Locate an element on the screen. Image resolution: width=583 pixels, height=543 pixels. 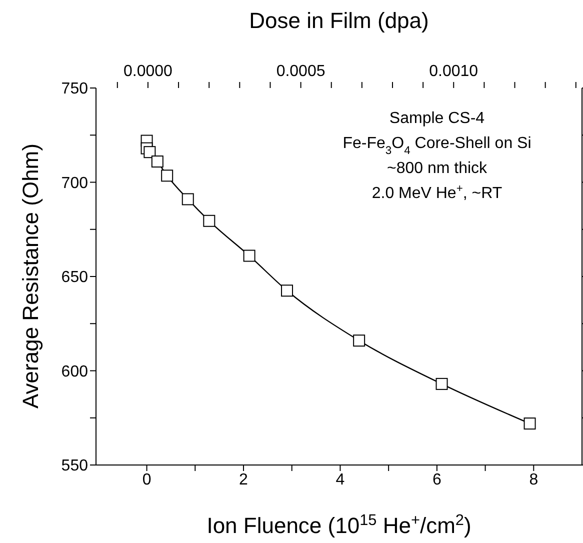
x-tick-label: 6 is located at coordinates (437, 479).